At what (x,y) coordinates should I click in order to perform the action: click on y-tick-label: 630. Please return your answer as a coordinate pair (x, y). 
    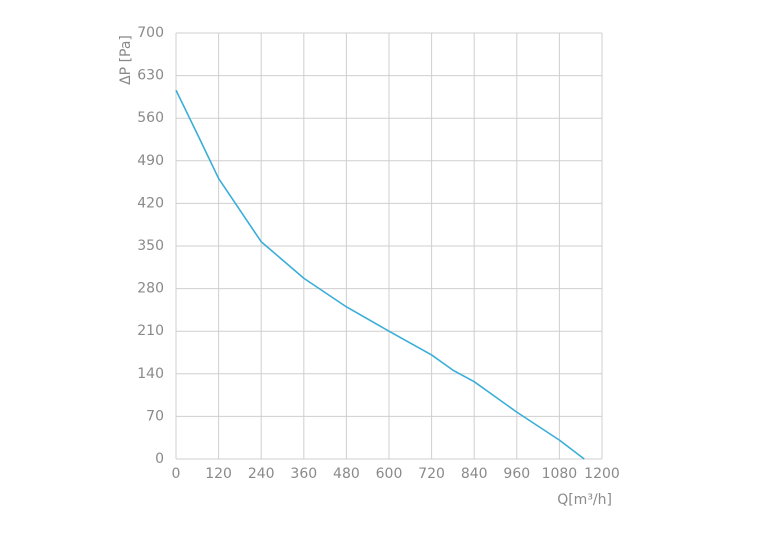
    Looking at the image, I should click on (150, 76).